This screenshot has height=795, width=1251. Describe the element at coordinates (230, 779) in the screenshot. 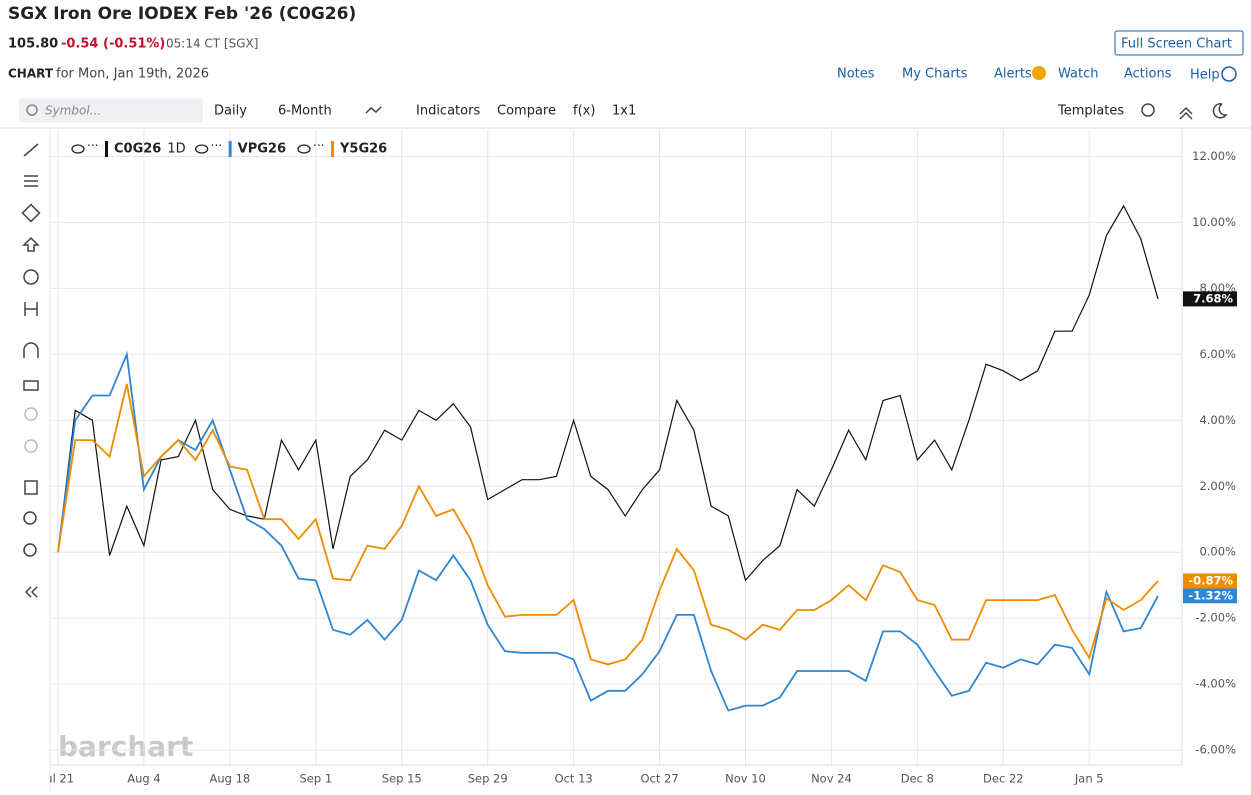

I see `x-tick-label: Aug 18` at that location.